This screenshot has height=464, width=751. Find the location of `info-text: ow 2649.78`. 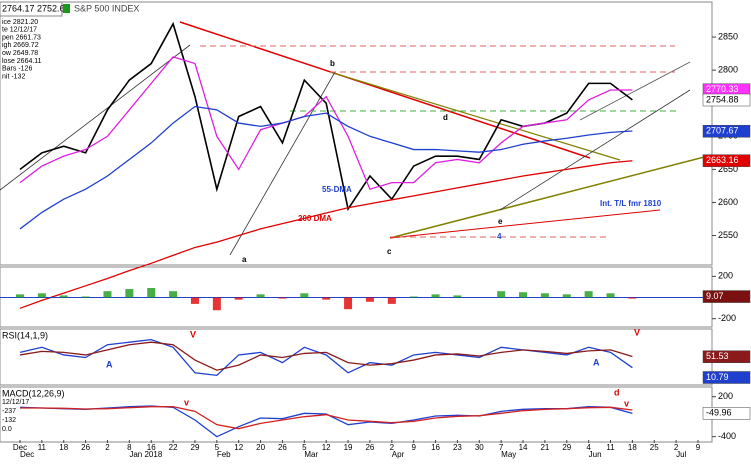

info-text: ow 2649.78 is located at coordinates (20, 53).